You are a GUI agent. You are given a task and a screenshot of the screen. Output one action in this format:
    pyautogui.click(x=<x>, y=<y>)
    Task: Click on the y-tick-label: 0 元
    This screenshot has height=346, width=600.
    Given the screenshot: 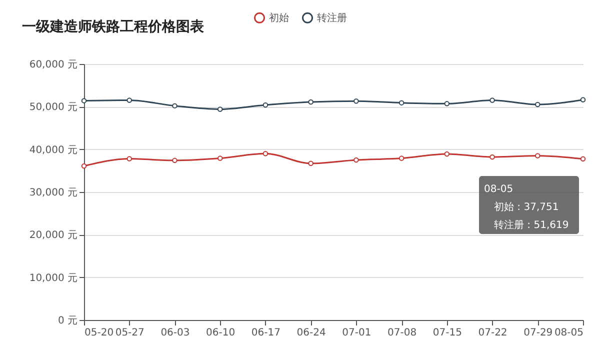 What is the action you would take?
    pyautogui.click(x=68, y=321)
    